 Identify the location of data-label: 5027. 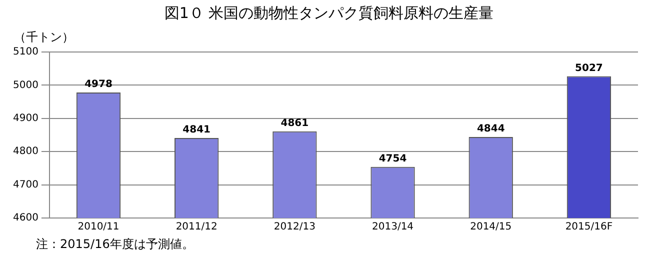
(589, 68).